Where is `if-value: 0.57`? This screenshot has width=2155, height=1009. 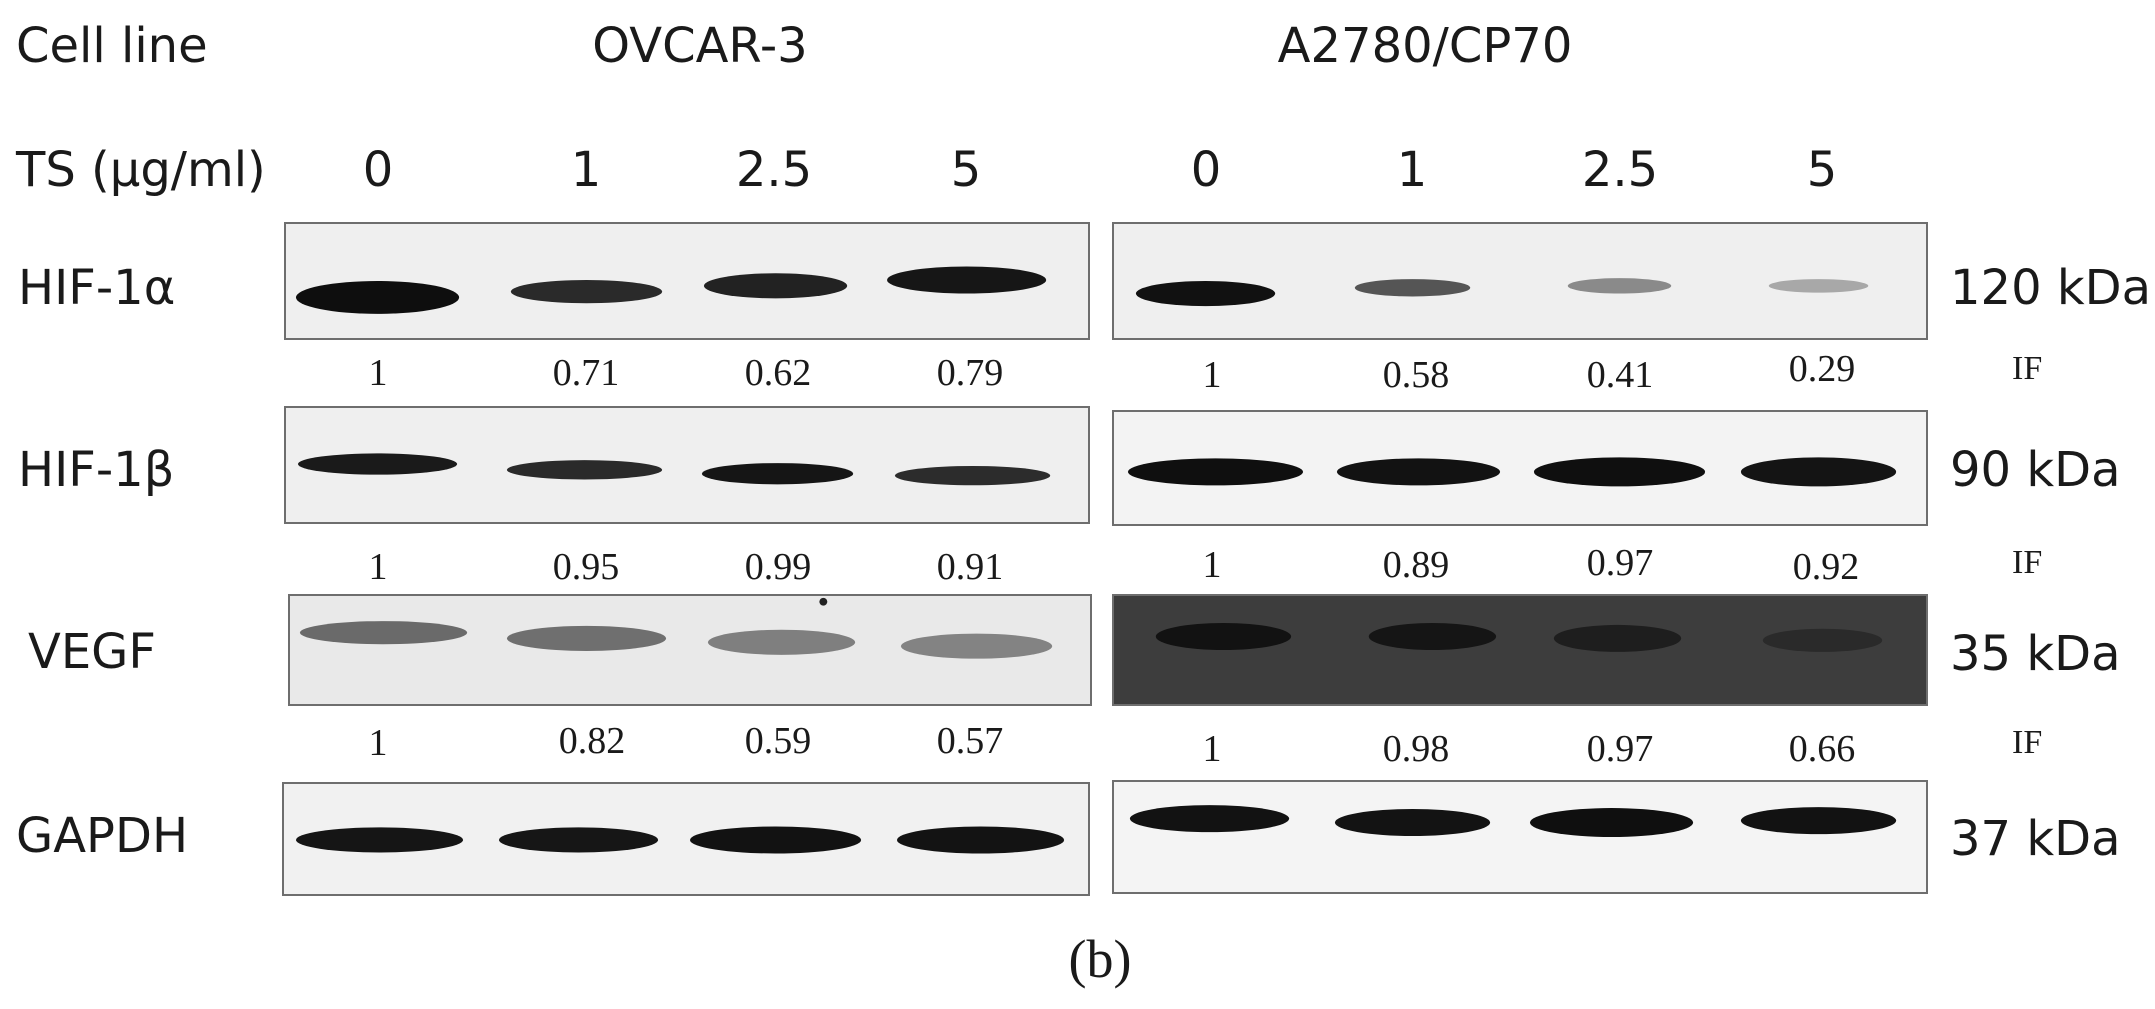 if-value: 0.57 is located at coordinates (970, 741).